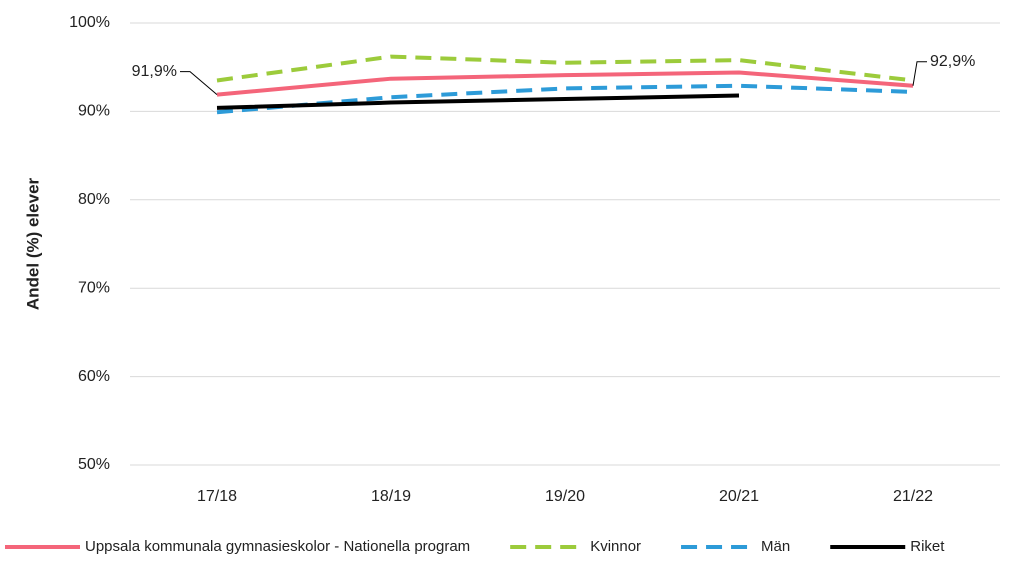 Image resolution: width=1027 pixels, height=561 pixels. Describe the element at coordinates (739, 496) in the screenshot. I see `x-tick-label: 20/21` at that location.